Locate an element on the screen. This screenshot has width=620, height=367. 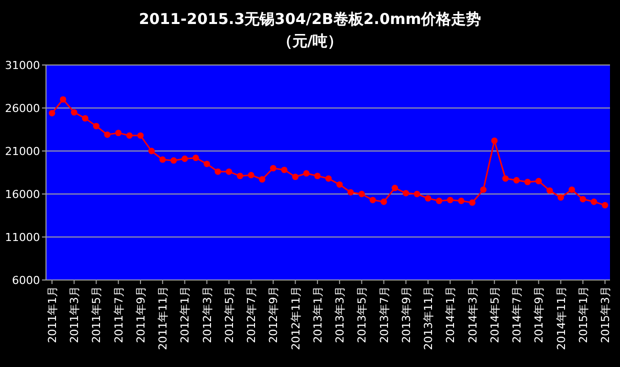
x-tick-label: 2014年1月 is located at coordinates (451, 314).